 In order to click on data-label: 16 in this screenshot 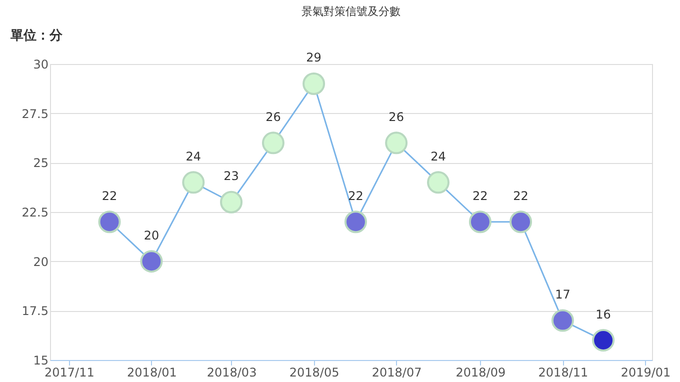, I will do `click(603, 314)`.